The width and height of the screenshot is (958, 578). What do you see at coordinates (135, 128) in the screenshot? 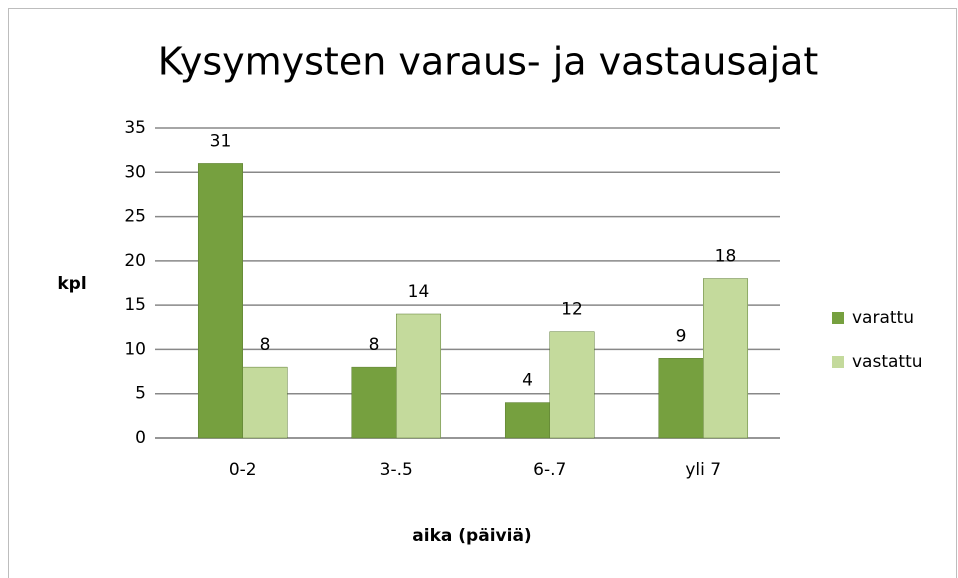
I see `y-tick-label: 35` at bounding box center [135, 128].